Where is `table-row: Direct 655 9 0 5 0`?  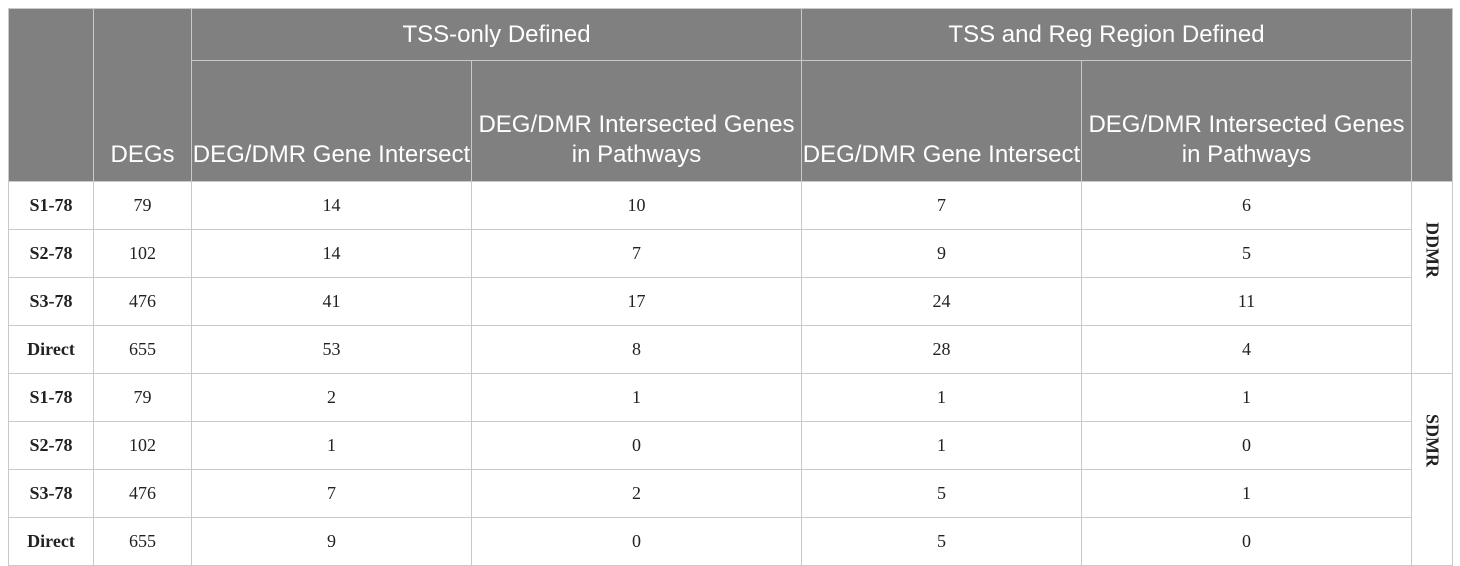 table-row: Direct 655 9 0 5 0 is located at coordinates (730, 541).